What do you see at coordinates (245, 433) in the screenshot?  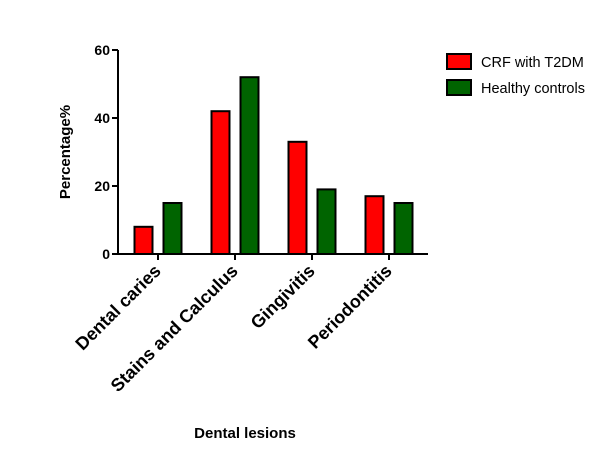 I see `x-axis-title: Dental lesions` at bounding box center [245, 433].